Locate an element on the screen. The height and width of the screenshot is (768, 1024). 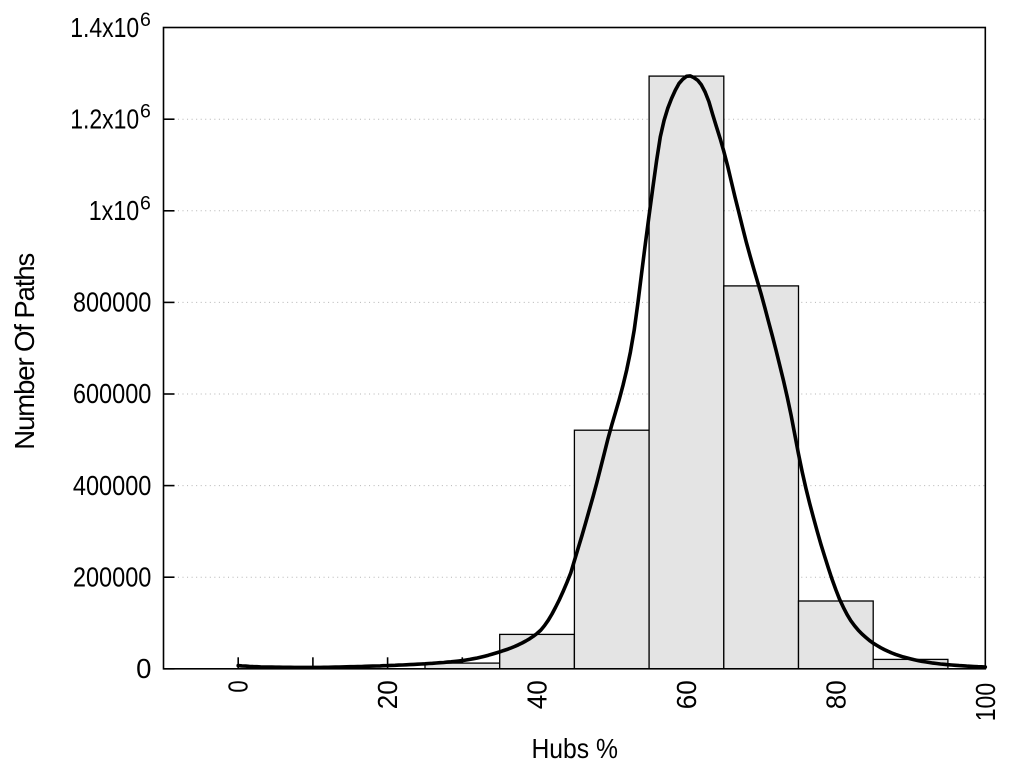
svg-text: 100 is located at coordinates (985, 702).